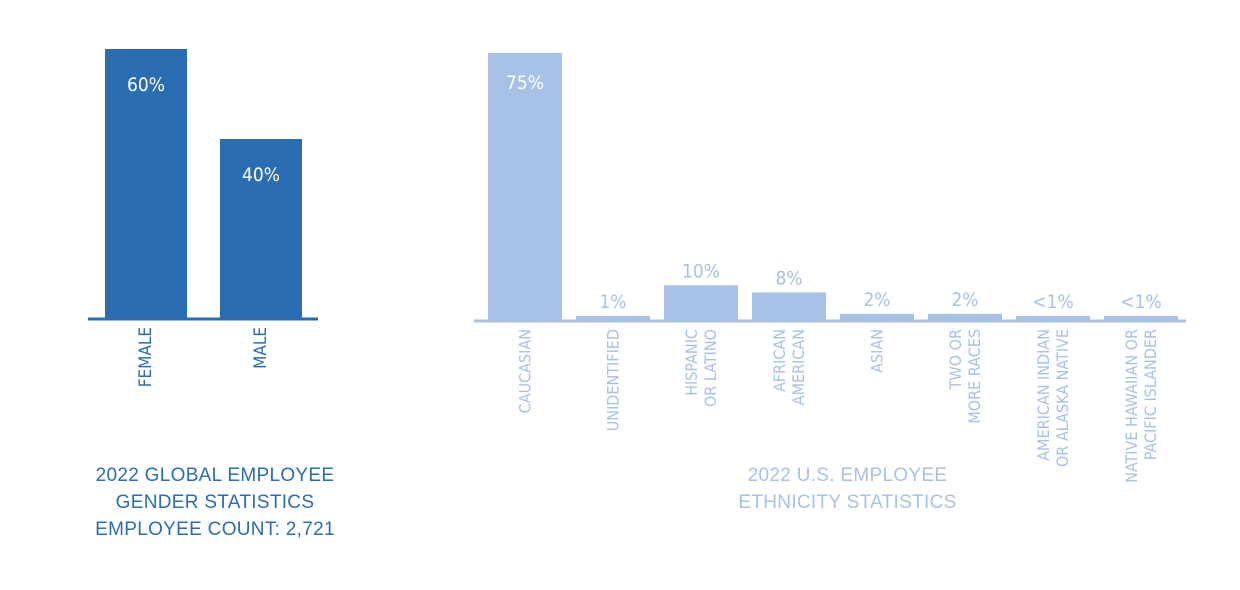 The height and width of the screenshot is (590, 1240). I want to click on ethnicity-category-label-african-american-line-1: AFRICAN, so click(779, 360).